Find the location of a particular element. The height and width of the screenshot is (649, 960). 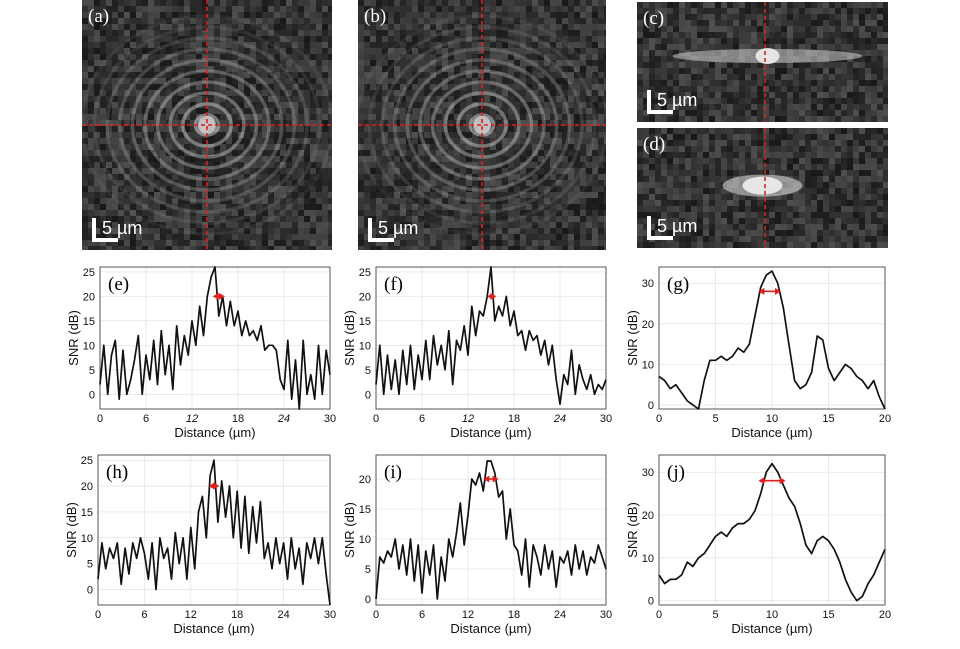

panel-label-c: (c) is located at coordinates (653, 18).